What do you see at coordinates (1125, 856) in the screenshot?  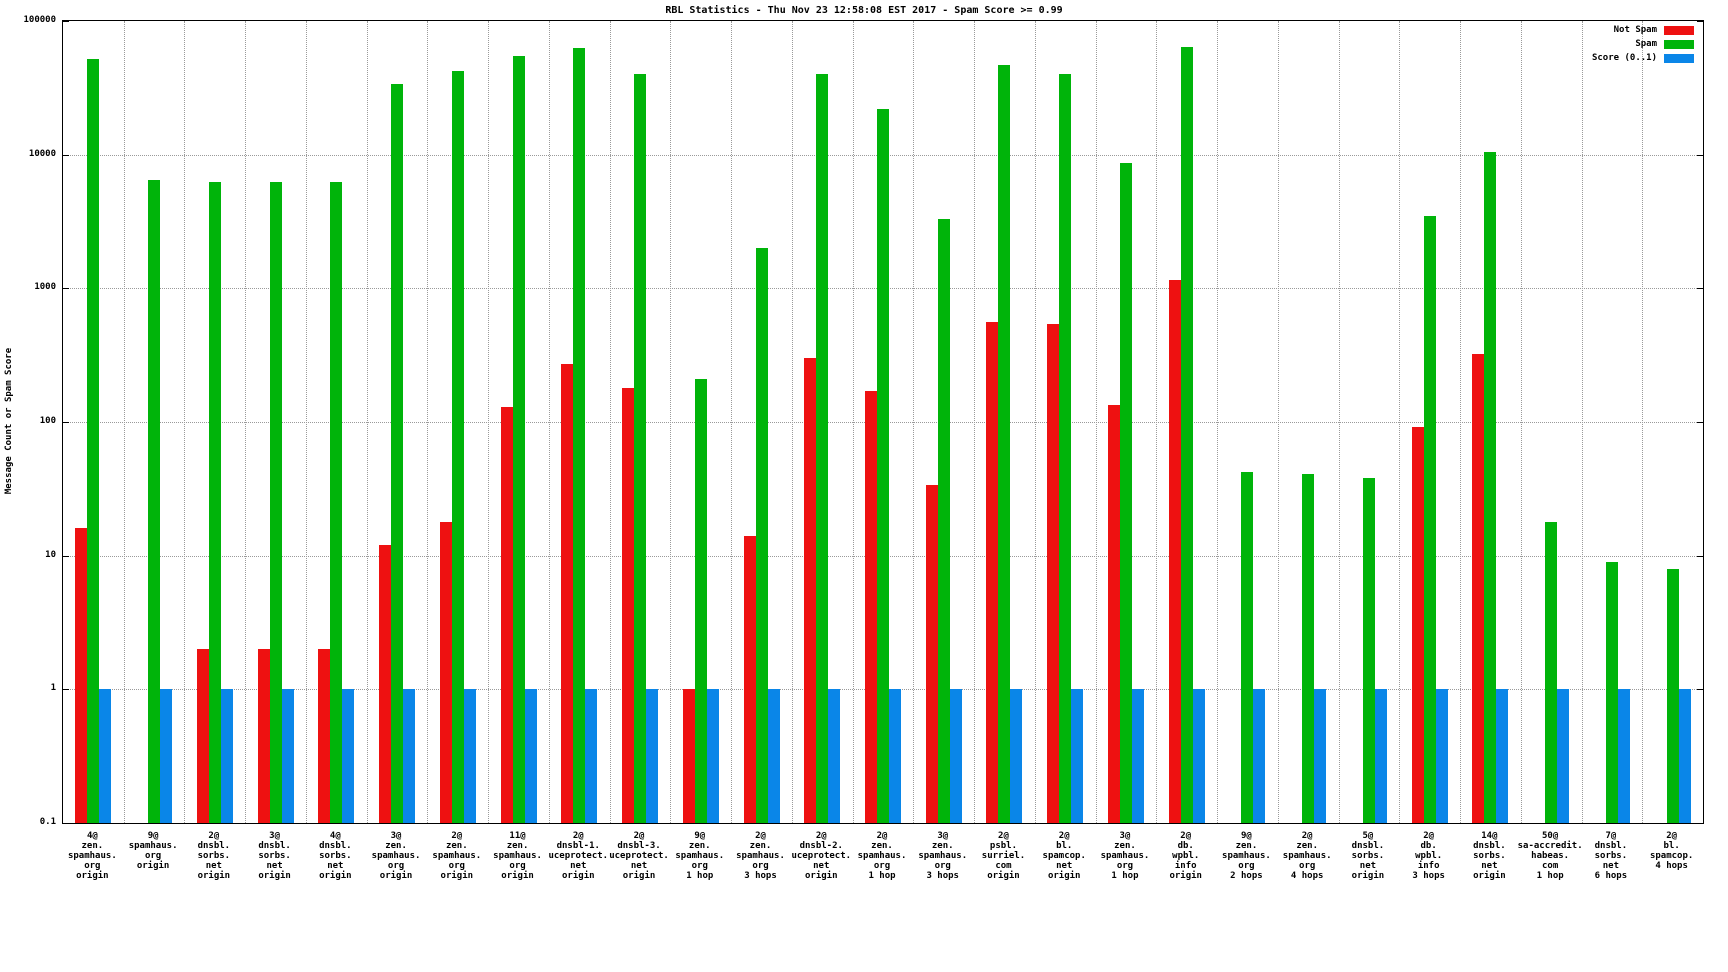 I see `x-tick-label: 3@ zen. spamhaus. org 1 hop` at bounding box center [1125, 856].